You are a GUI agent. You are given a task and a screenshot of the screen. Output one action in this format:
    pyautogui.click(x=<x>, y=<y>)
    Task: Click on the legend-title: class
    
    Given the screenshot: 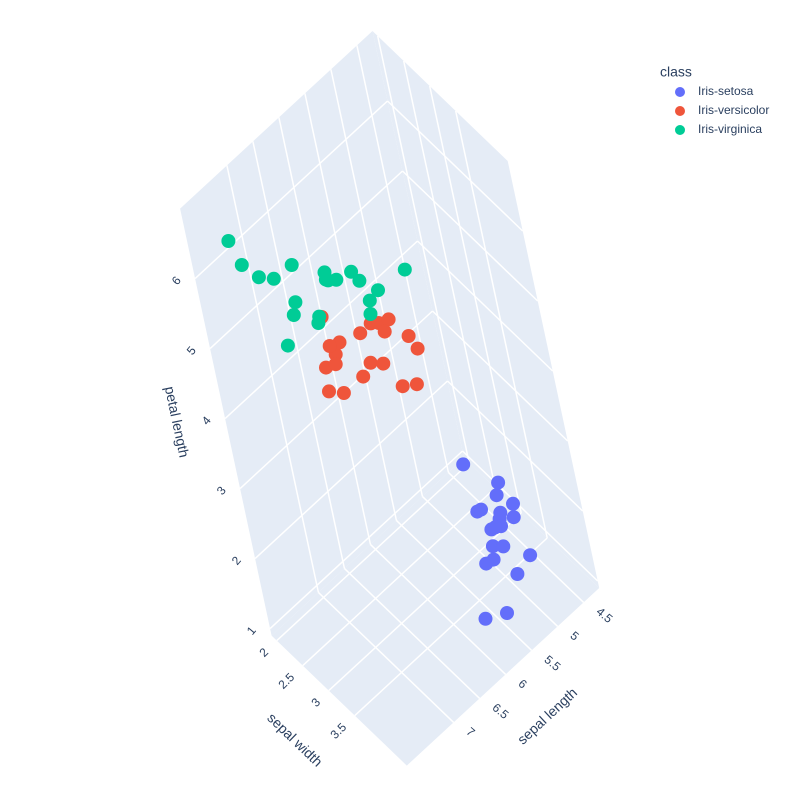 What is the action you would take?
    pyautogui.click(x=676, y=72)
    